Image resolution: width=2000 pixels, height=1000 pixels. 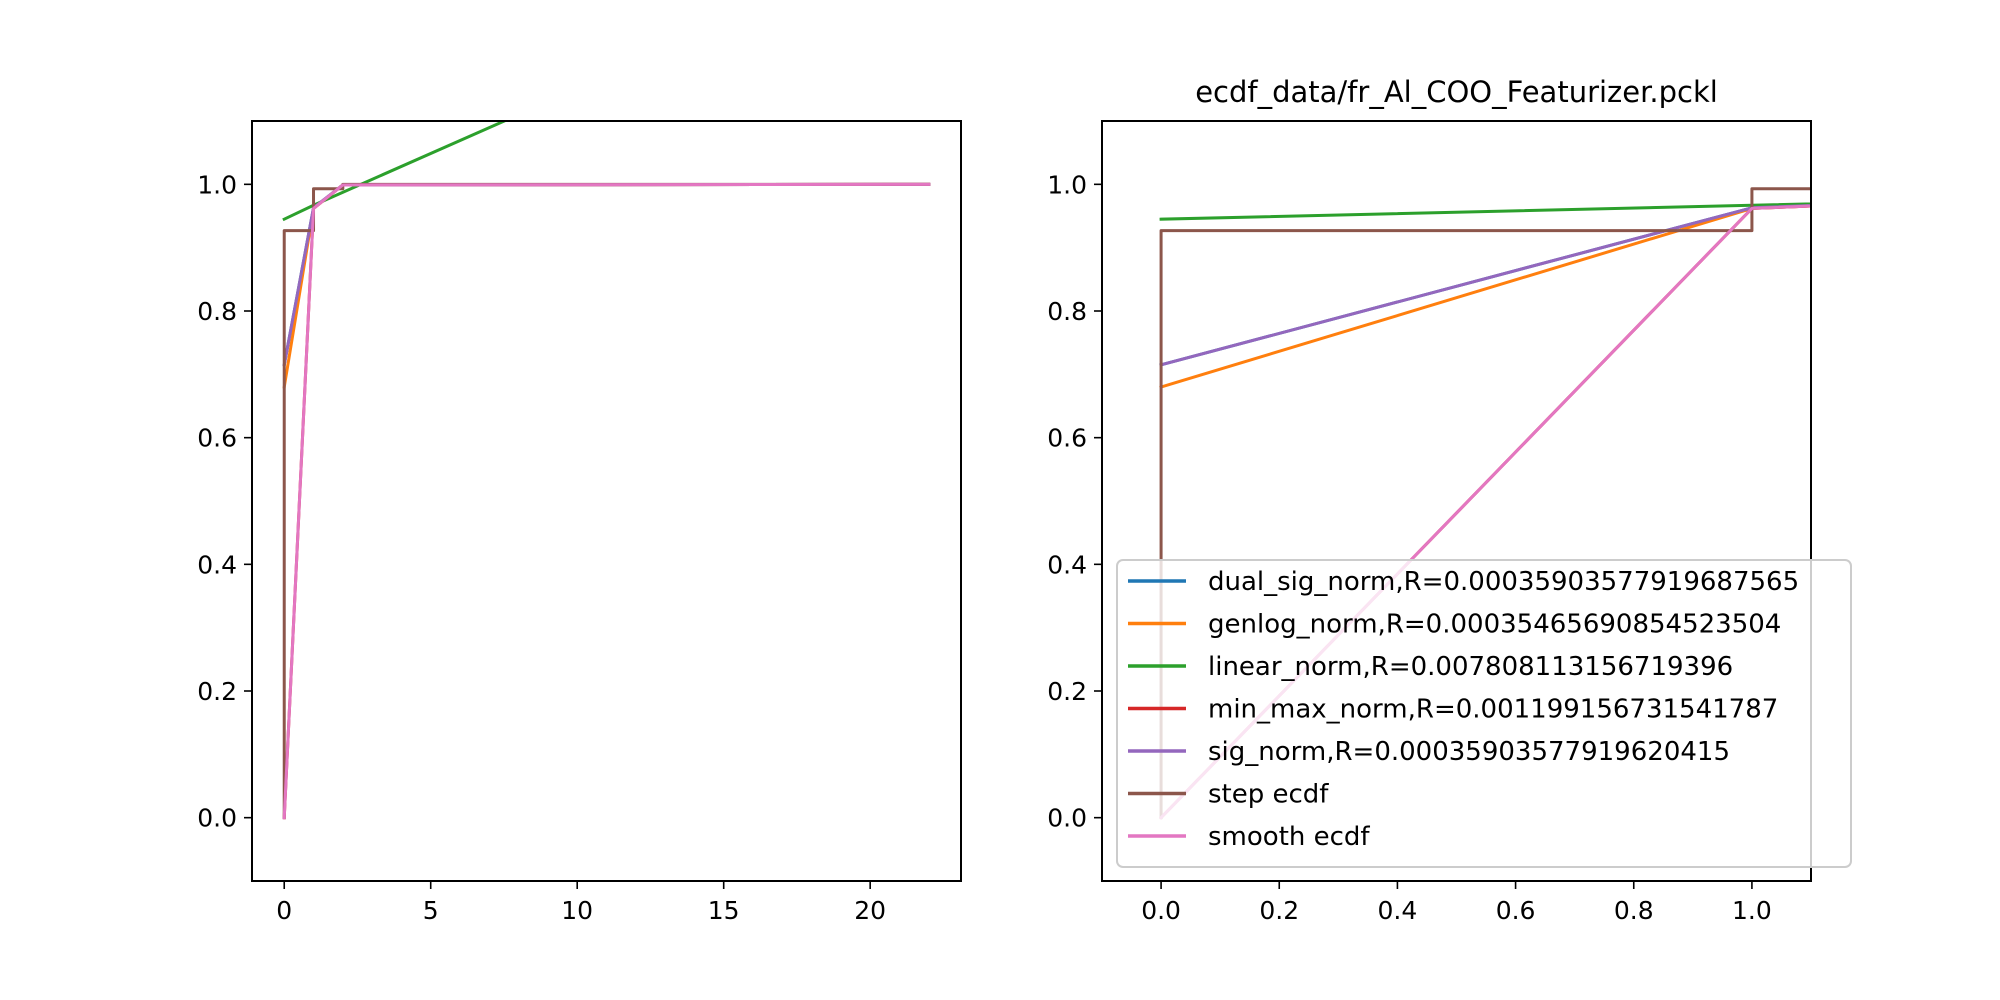 I want to click on legend-label: genlog_norm,R=0.00035465690854523504, so click(x=1494, y=625).